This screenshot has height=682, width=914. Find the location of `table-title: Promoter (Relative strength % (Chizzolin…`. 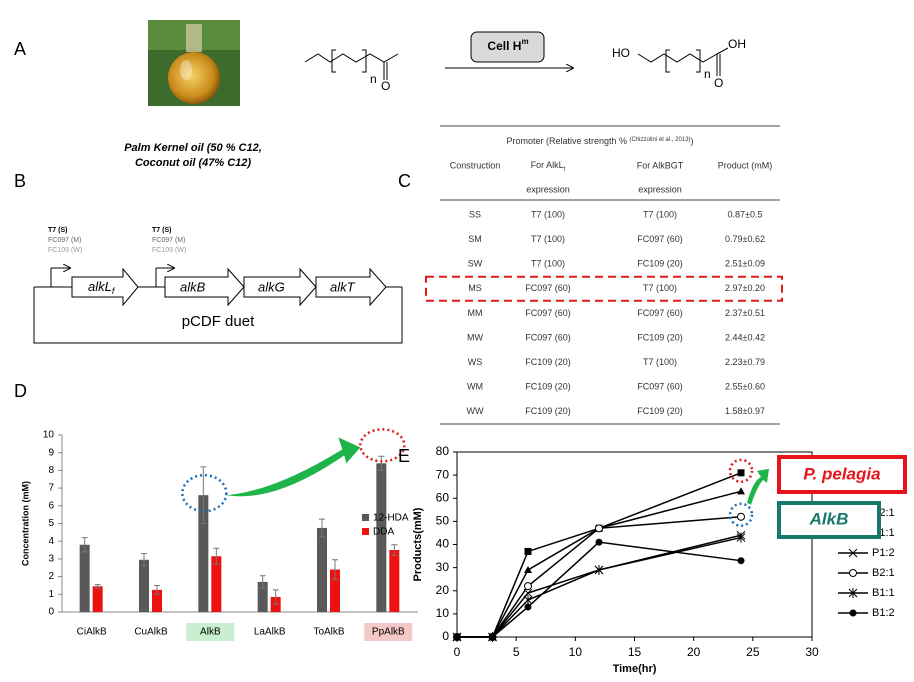

table-title: Promoter (Relative strength % (Chizzolin… is located at coordinates (599, 141).